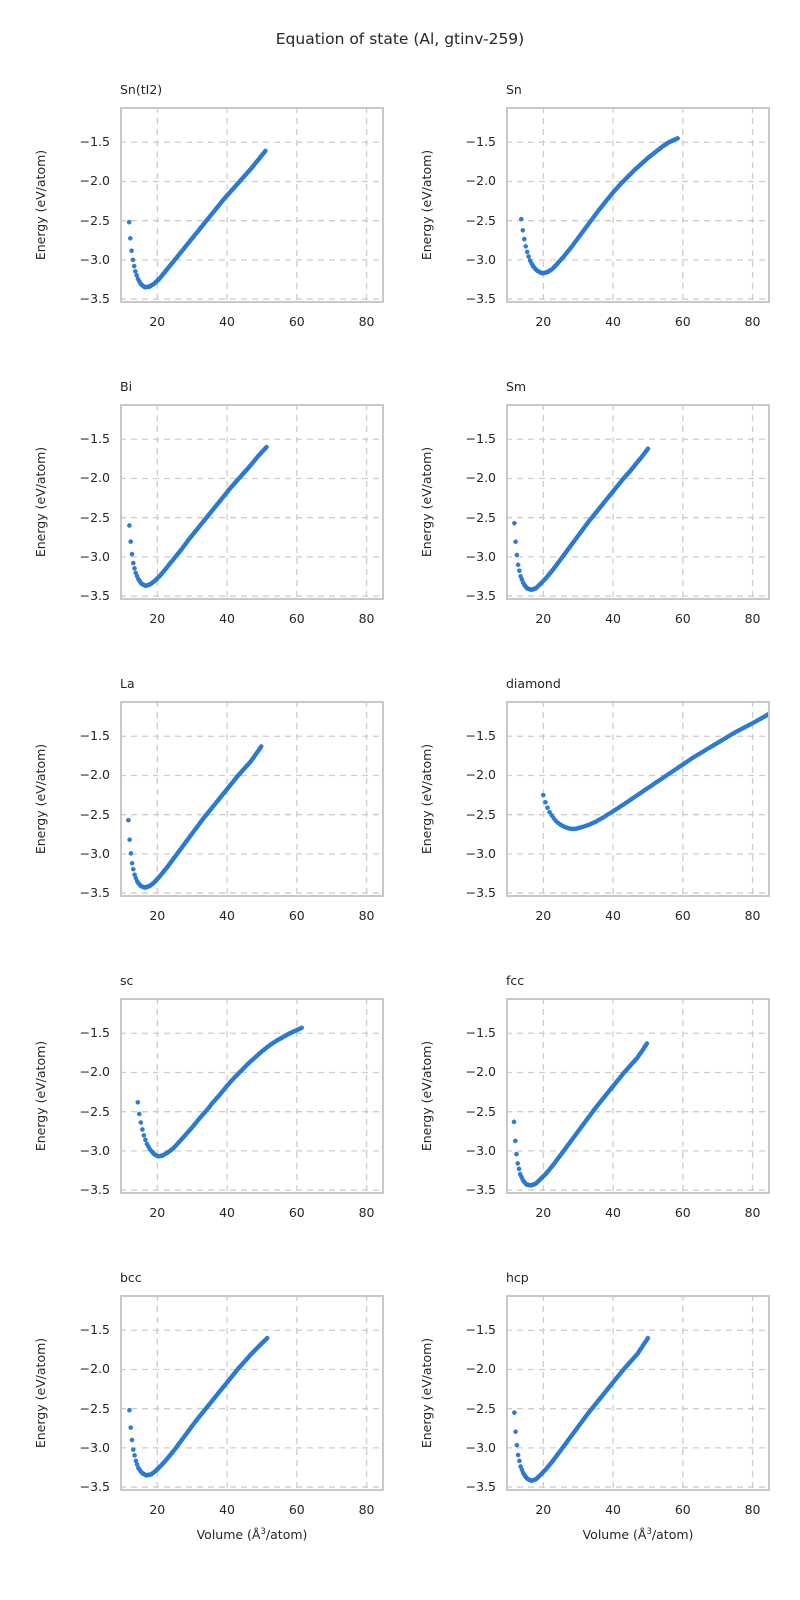  Describe the element at coordinates (252, 1534) in the screenshot. I see `x-axis-label: Volume (Å3/atom)` at that location.